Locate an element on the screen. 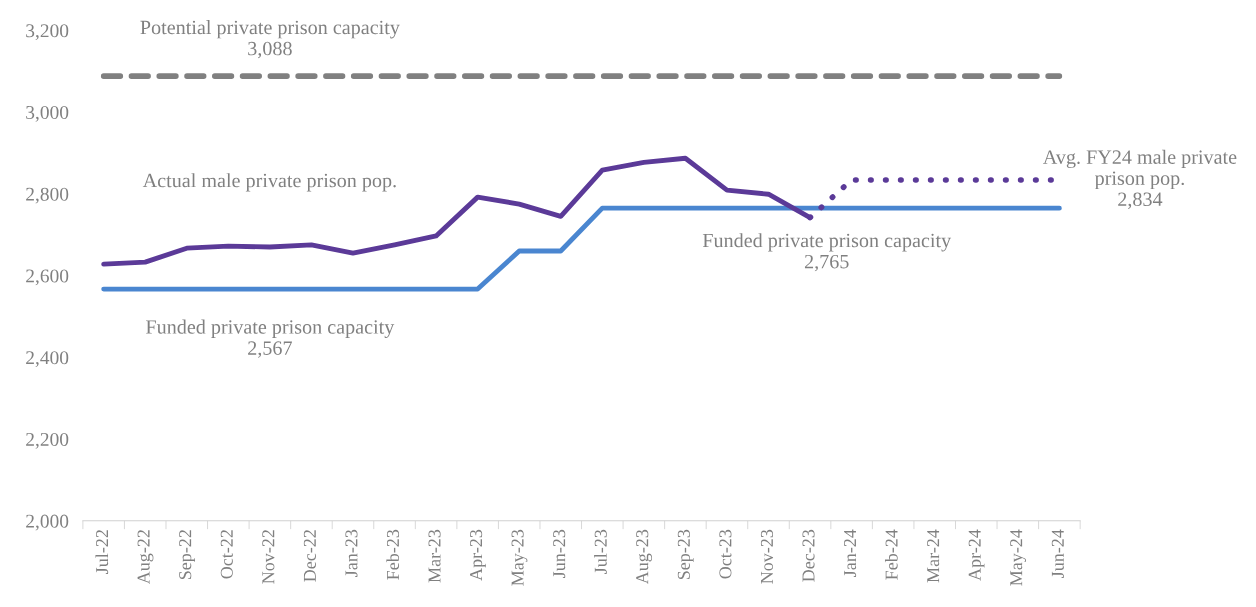 Image resolution: width=1256 pixels, height=607 pixels. annotation: Potential private prison capacity 3,088 is located at coordinates (270, 39).